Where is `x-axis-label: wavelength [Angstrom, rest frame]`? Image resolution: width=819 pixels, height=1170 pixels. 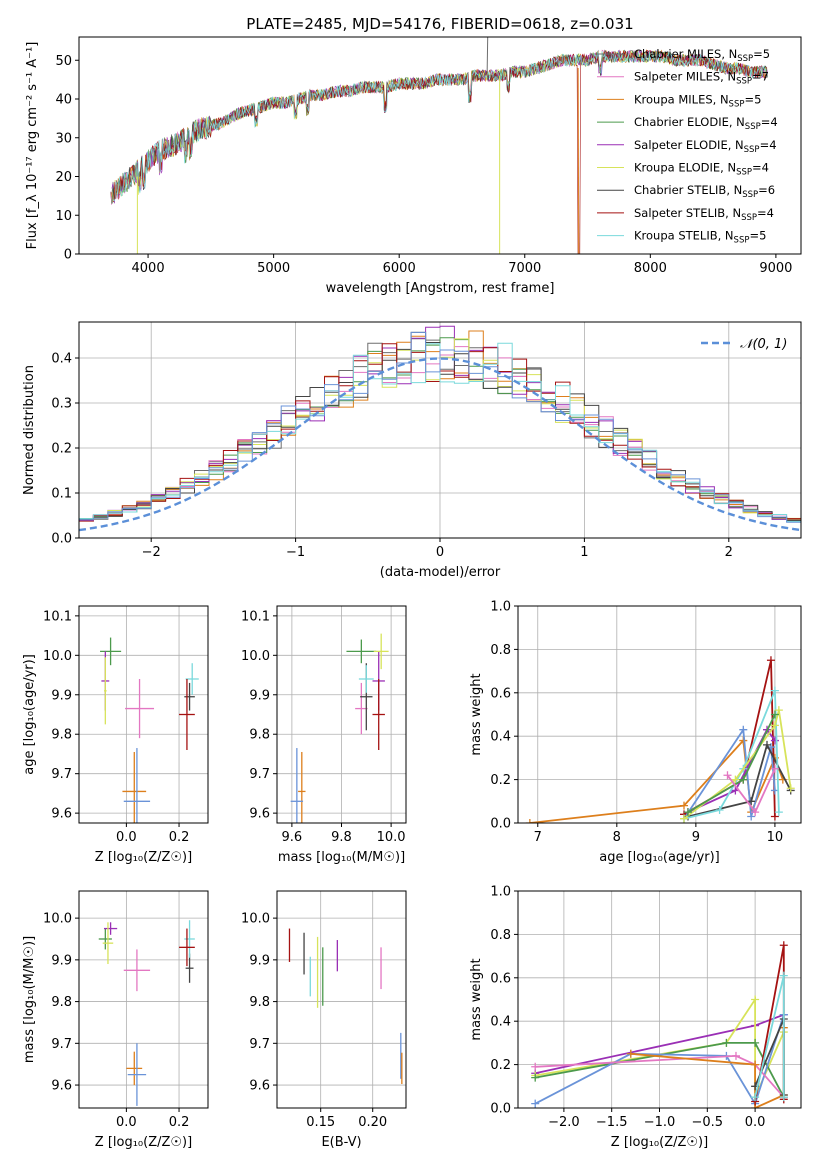
x-axis-label: wavelength [Angstrom, rest frame] is located at coordinates (440, 288).